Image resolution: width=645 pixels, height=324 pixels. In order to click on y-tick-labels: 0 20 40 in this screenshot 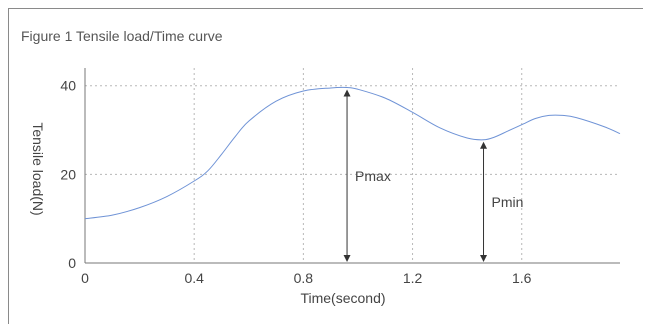, I will do `click(68, 174)`.